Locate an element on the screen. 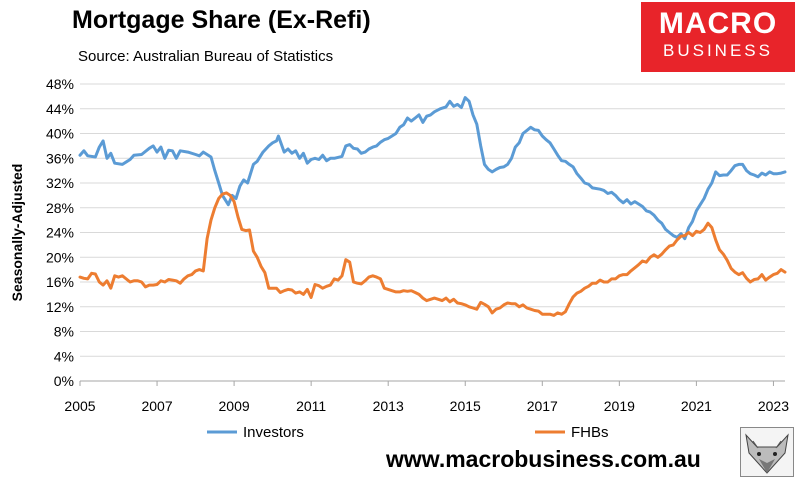 The image size is (806, 482). x-tick-label: 2011 is located at coordinates (311, 406).